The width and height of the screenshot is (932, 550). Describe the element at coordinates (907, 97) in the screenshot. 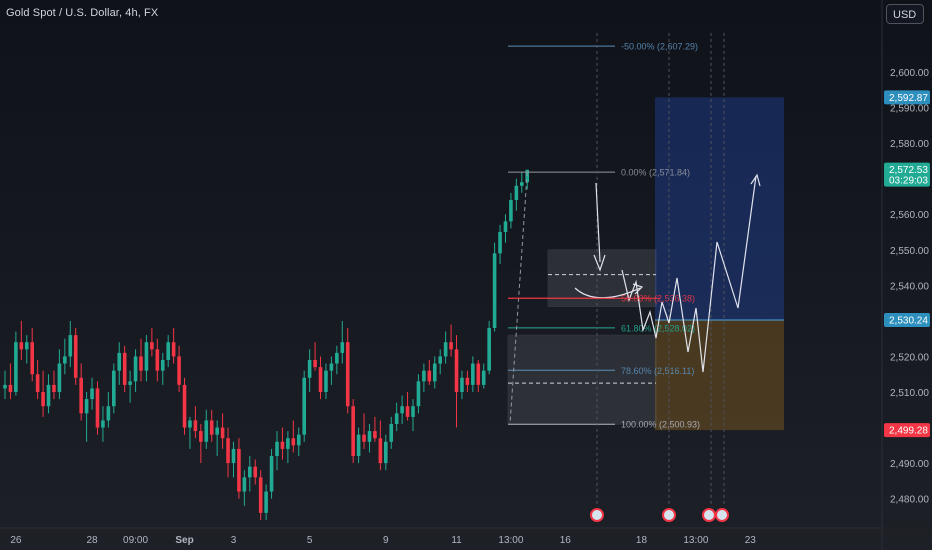

I see `price-axis-label: 2,592.87` at that location.